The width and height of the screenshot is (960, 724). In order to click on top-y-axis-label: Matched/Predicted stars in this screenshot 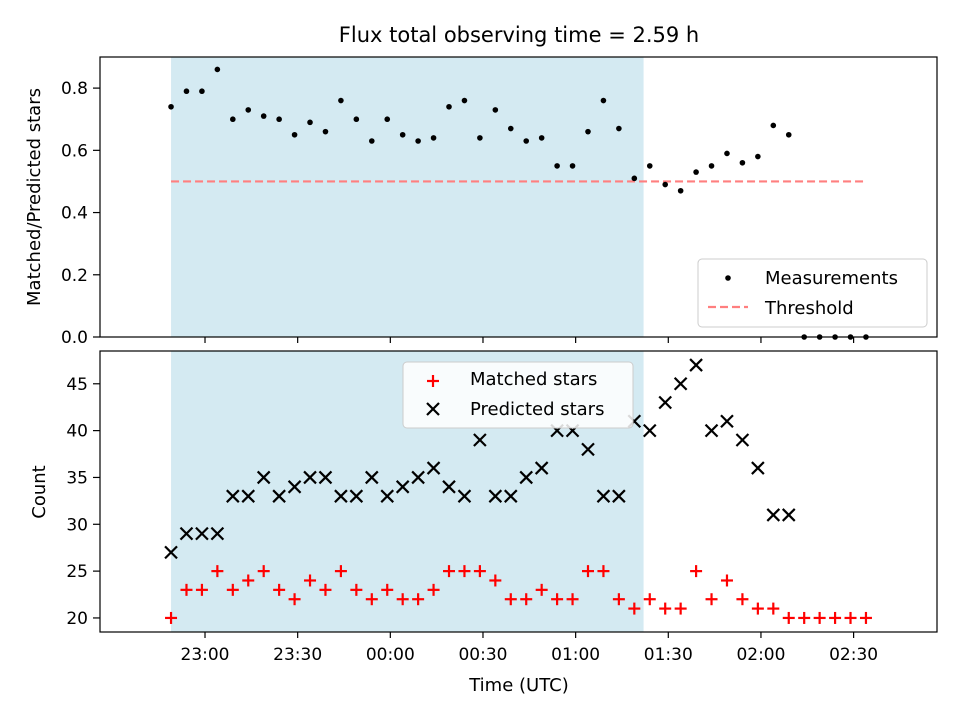, I will do `click(34, 197)`.